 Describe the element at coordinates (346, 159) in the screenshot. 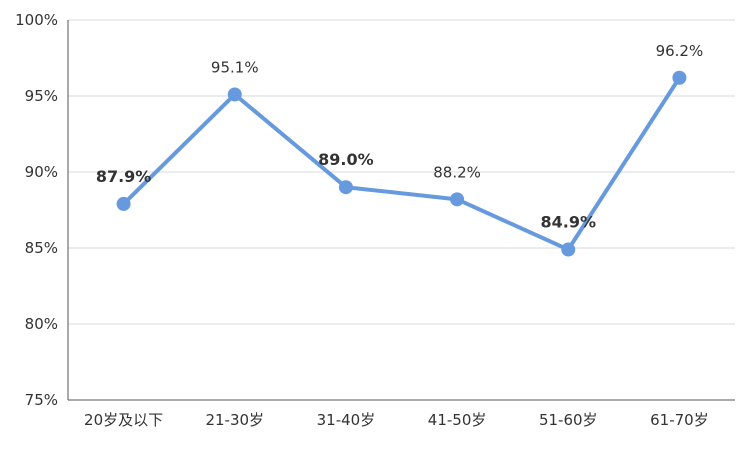

I see `data-label: 89.0%` at that location.